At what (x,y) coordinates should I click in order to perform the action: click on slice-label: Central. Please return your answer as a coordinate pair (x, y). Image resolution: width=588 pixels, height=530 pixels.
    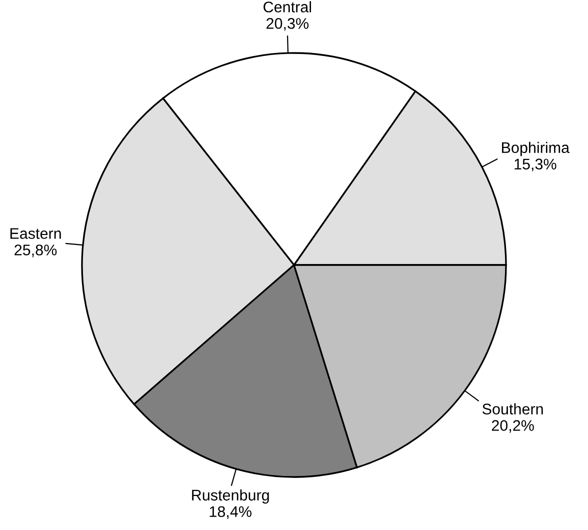
    Looking at the image, I should click on (288, 6).